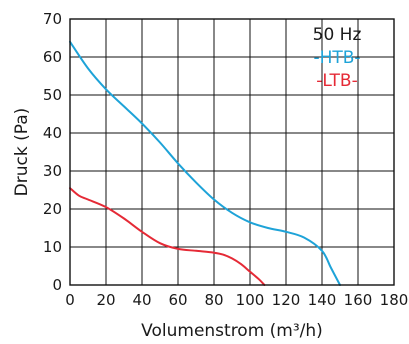 The image size is (409, 344). I want to click on legend-entry-ltb: -LTB-, so click(336, 81).